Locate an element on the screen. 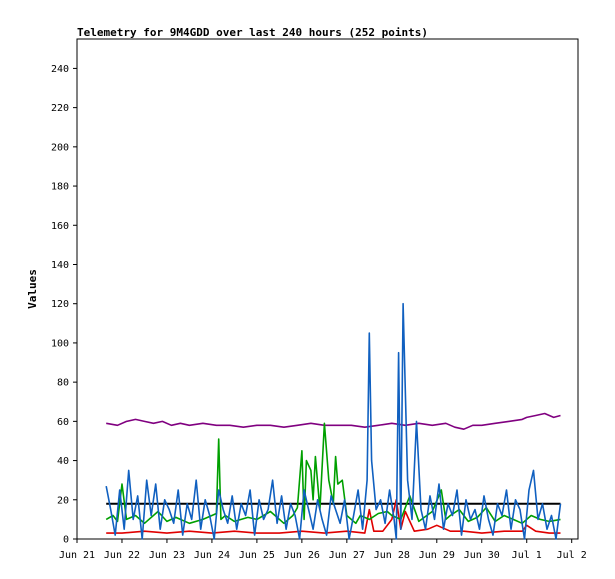 The image size is (615, 579). y-tick-label: 160 is located at coordinates (60, 226).